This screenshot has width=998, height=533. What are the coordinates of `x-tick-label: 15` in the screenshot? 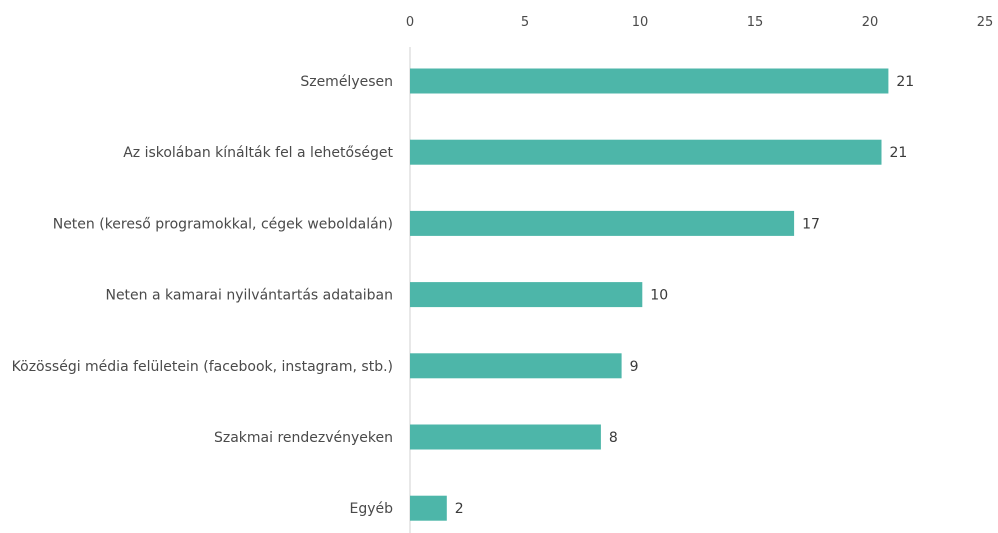 It's located at (755, 22).